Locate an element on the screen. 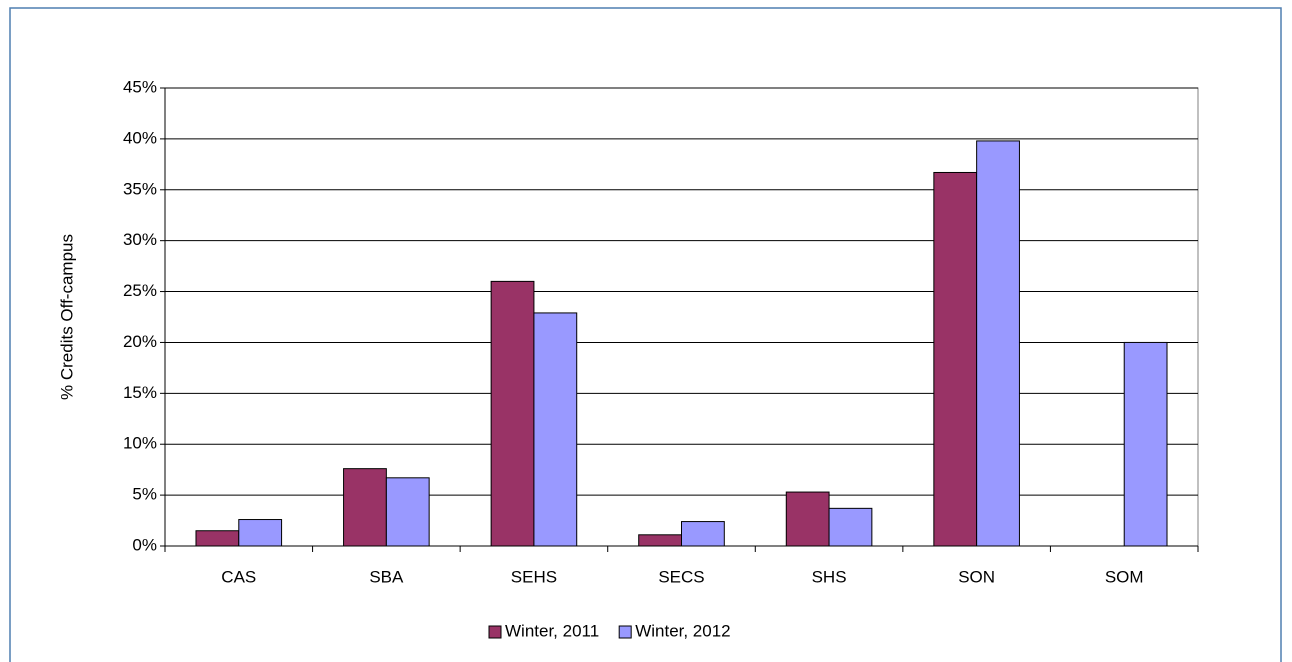  y-tick-label: 0% is located at coordinates (144, 544).